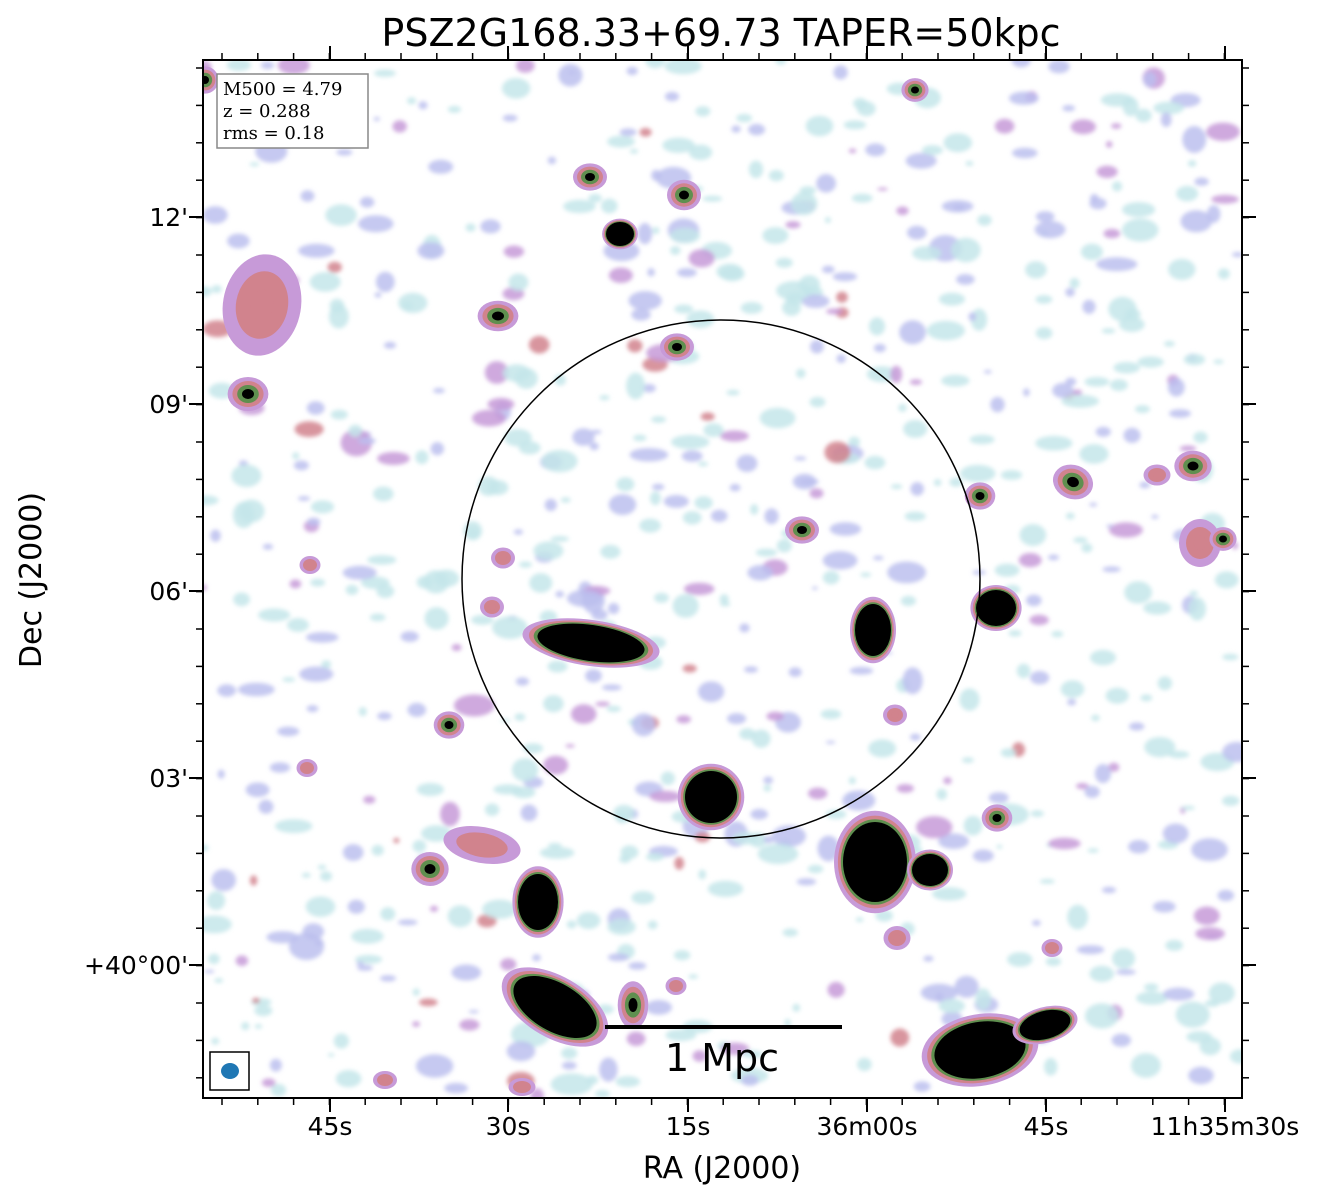 The image size is (1333, 1200). What do you see at coordinates (720, 33) in the screenshot?
I see `chart-title: PSZ2G168.33+69.73 TAPER=50kpc` at bounding box center [720, 33].